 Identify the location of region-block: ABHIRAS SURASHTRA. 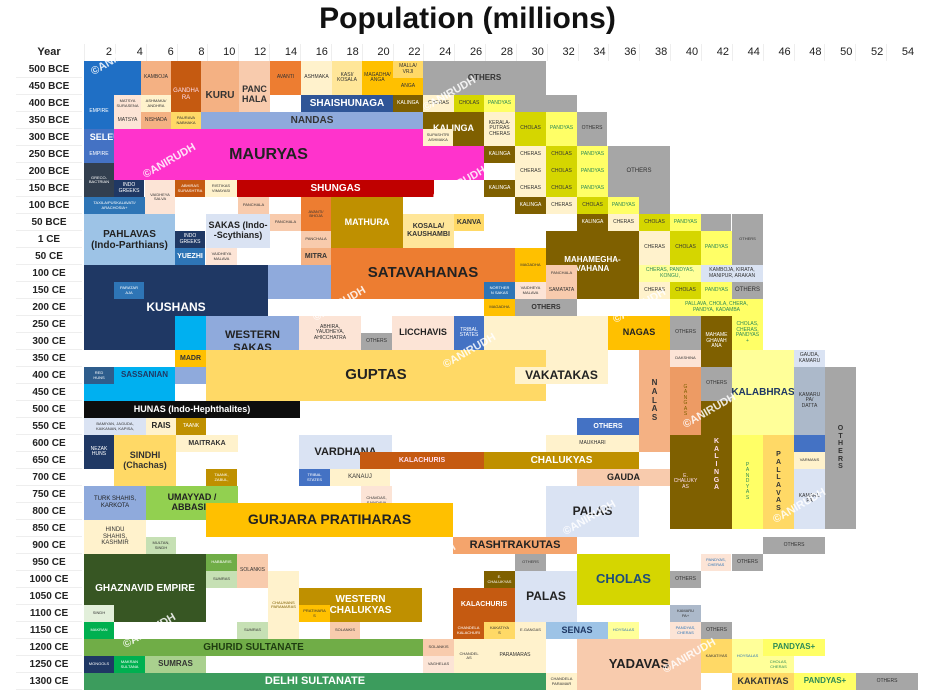
(190, 188).